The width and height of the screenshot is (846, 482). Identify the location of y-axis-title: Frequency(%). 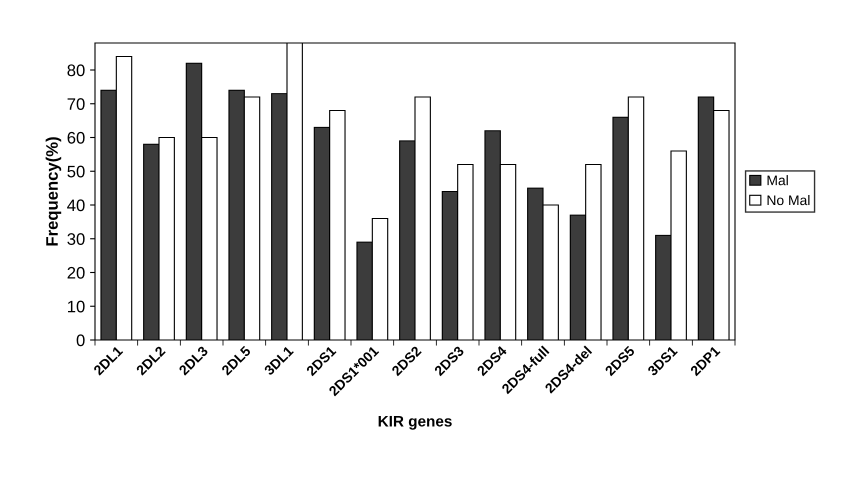
(54, 191).